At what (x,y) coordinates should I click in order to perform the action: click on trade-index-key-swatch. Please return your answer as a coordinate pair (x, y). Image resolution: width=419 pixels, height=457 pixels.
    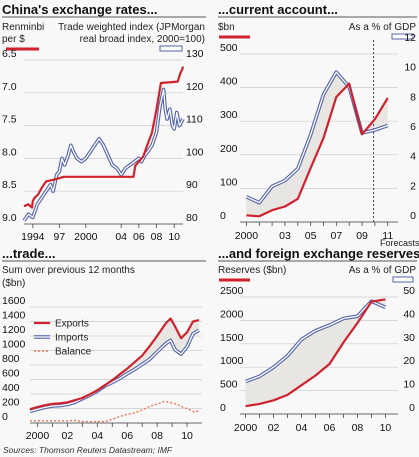
    Looking at the image, I should click on (171, 48).